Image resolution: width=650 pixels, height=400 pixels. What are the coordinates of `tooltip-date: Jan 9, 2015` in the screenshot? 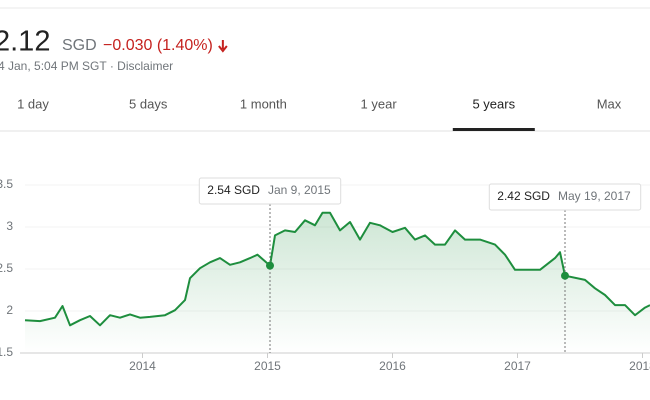 It's located at (299, 190).